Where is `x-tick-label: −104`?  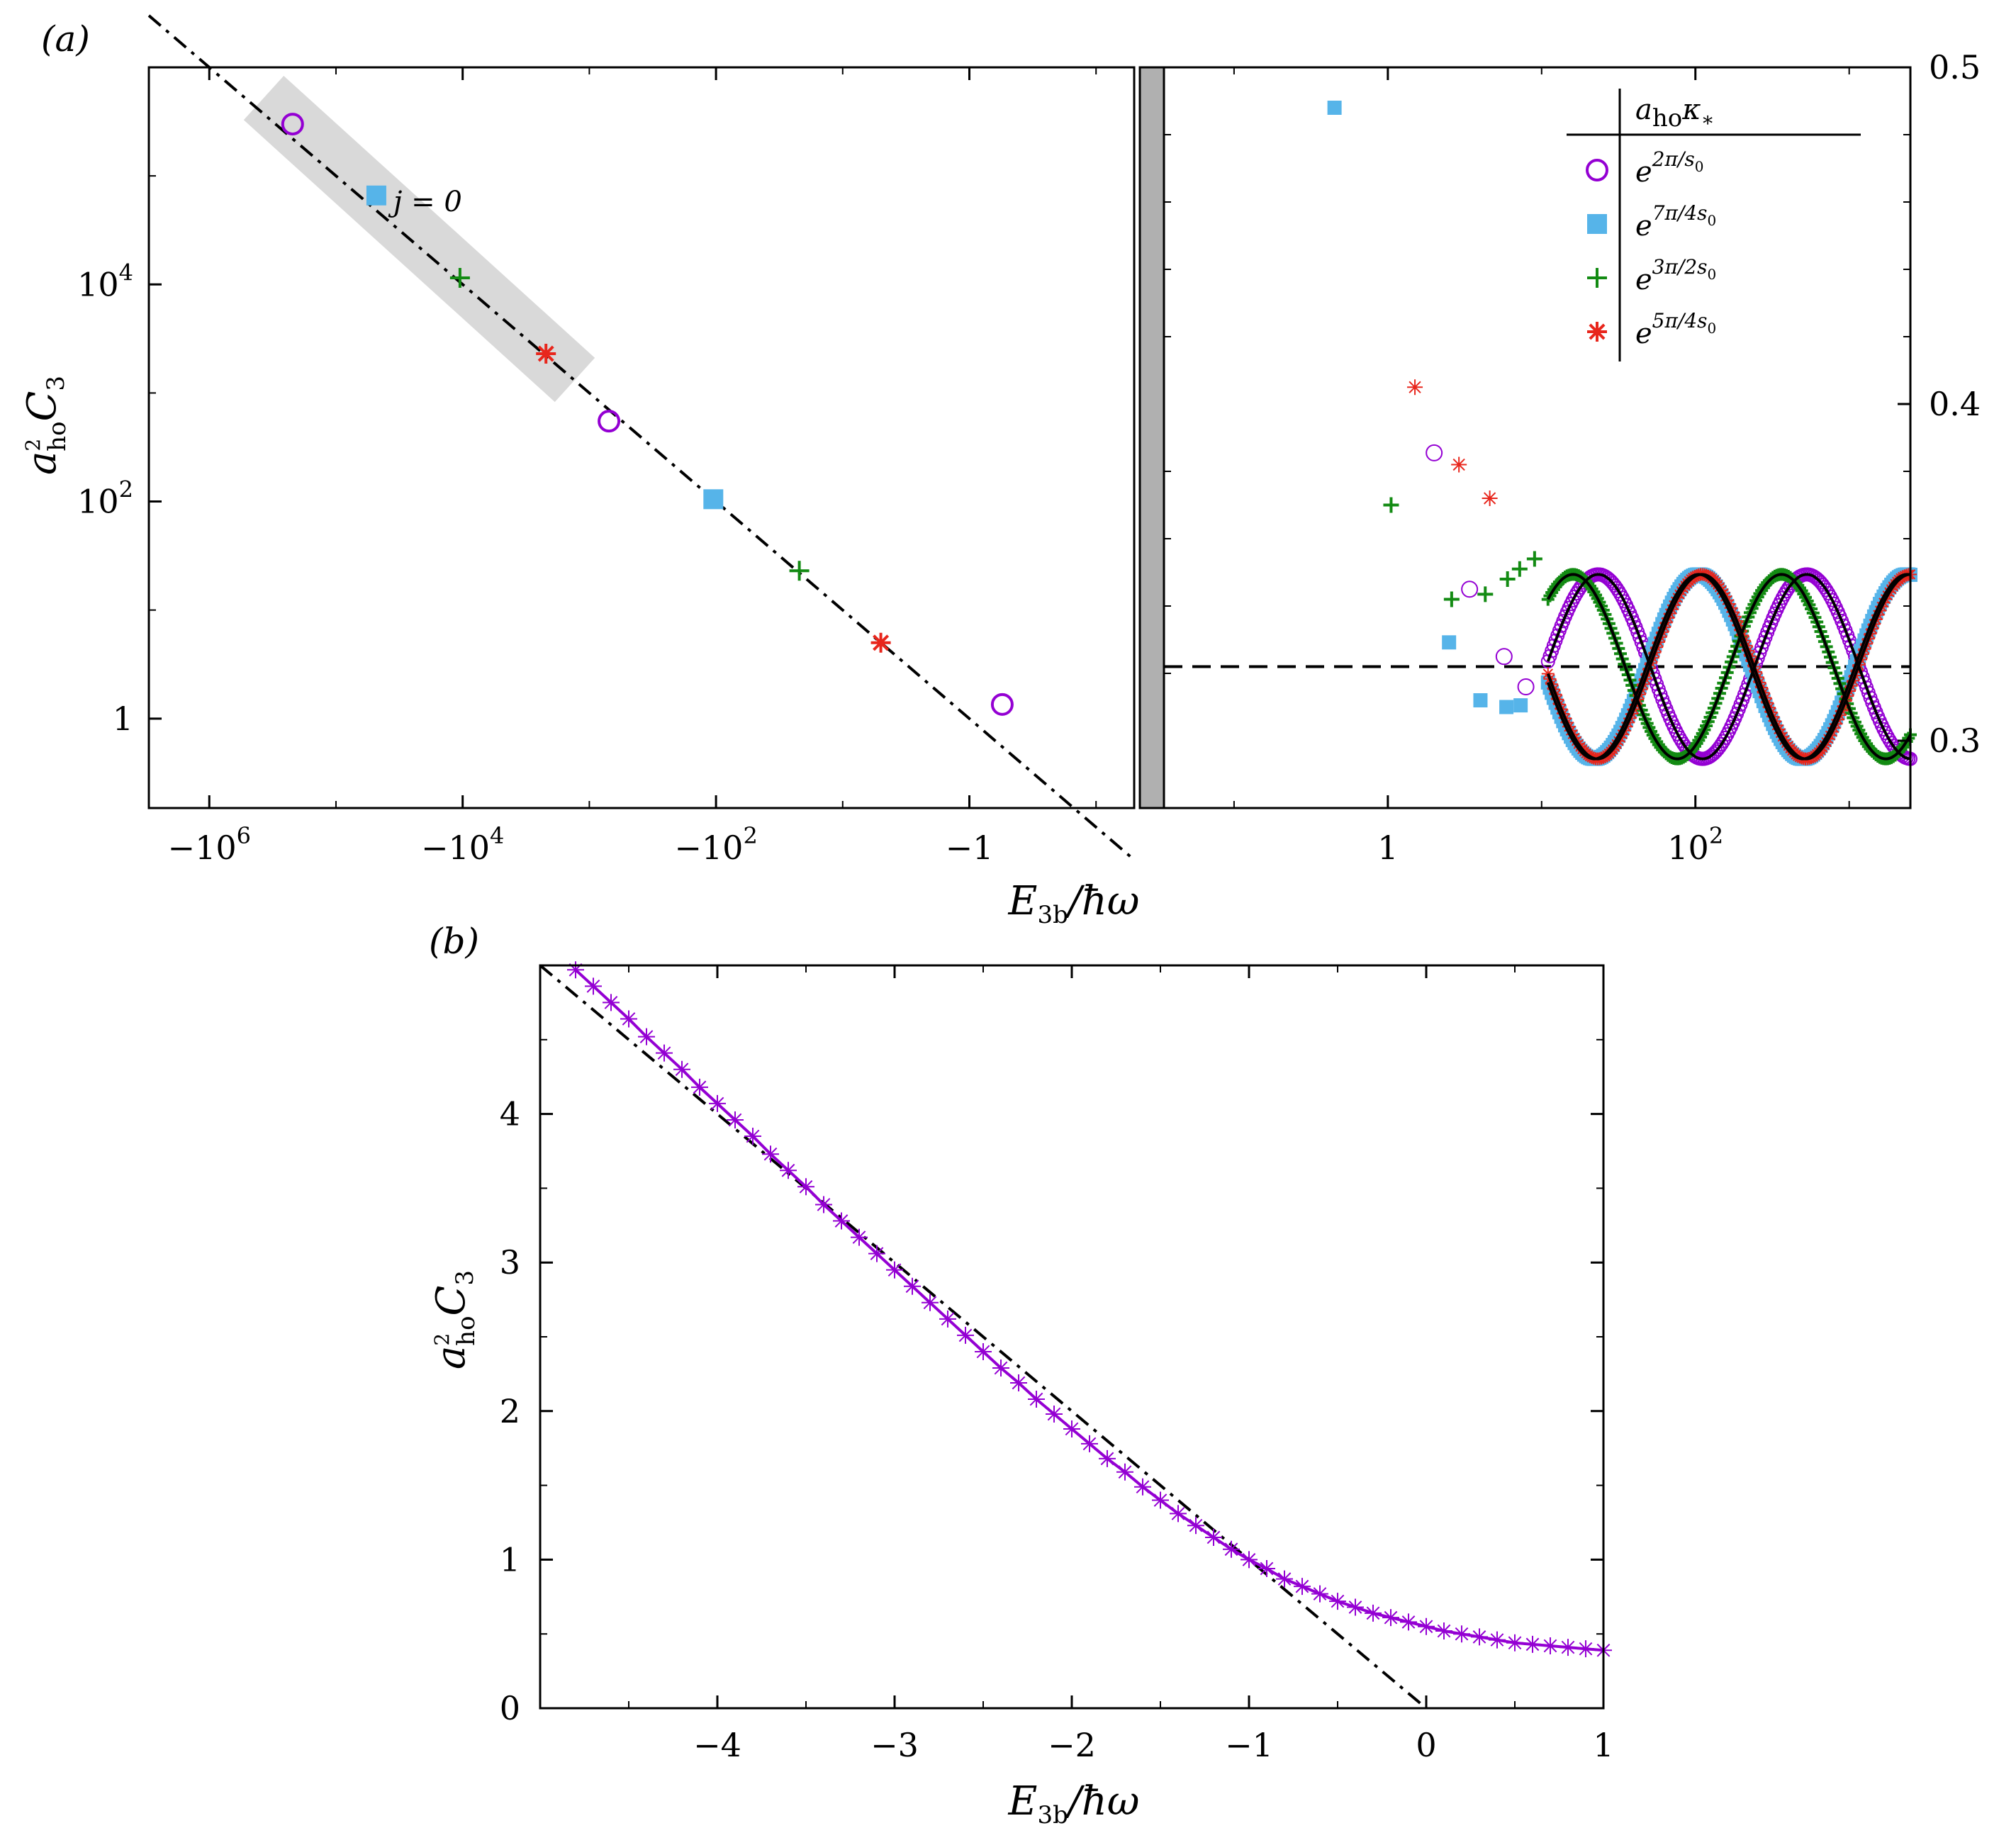 x-tick-label: −104 is located at coordinates (463, 844).